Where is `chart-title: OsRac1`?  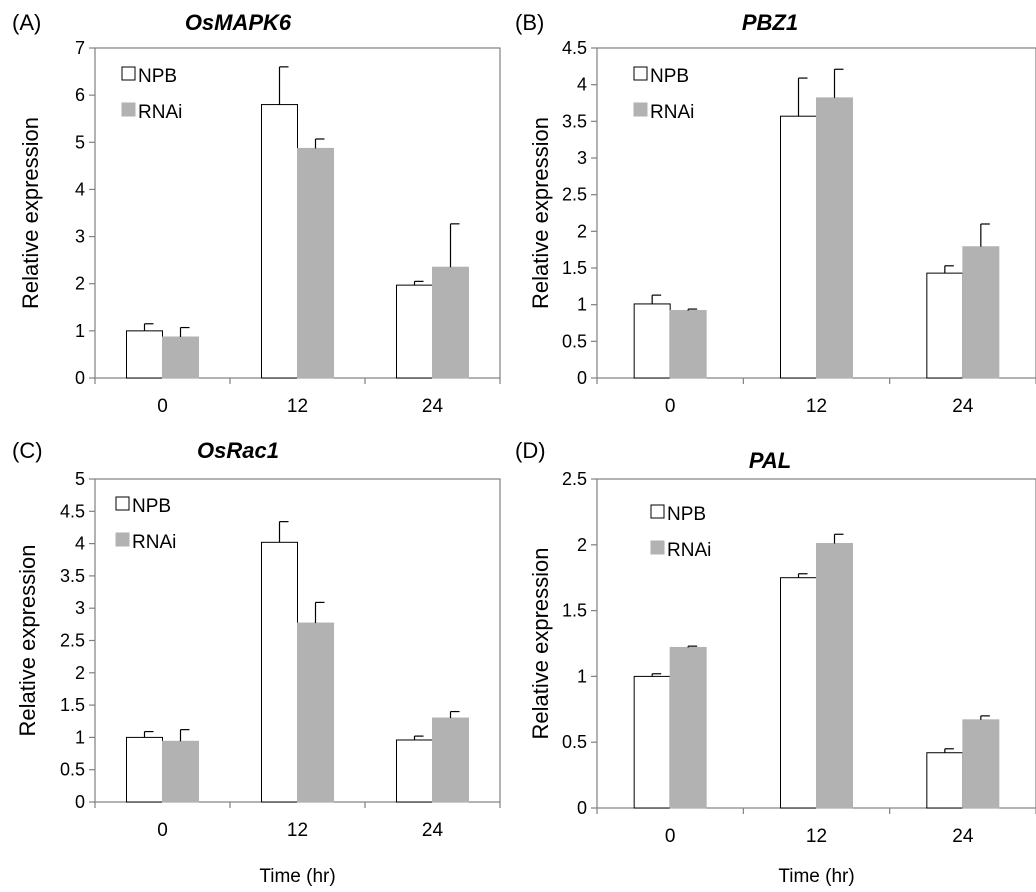 chart-title: OsRac1 is located at coordinates (238, 450).